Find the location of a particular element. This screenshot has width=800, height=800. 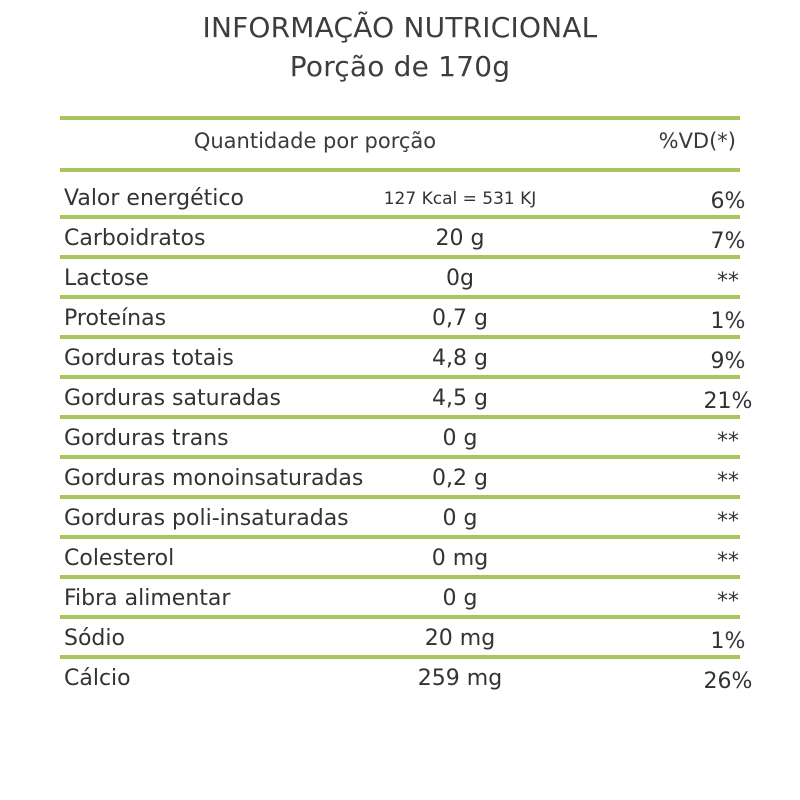

table-row: Proteínas 0,7 g 1% is located at coordinates (402, 317).